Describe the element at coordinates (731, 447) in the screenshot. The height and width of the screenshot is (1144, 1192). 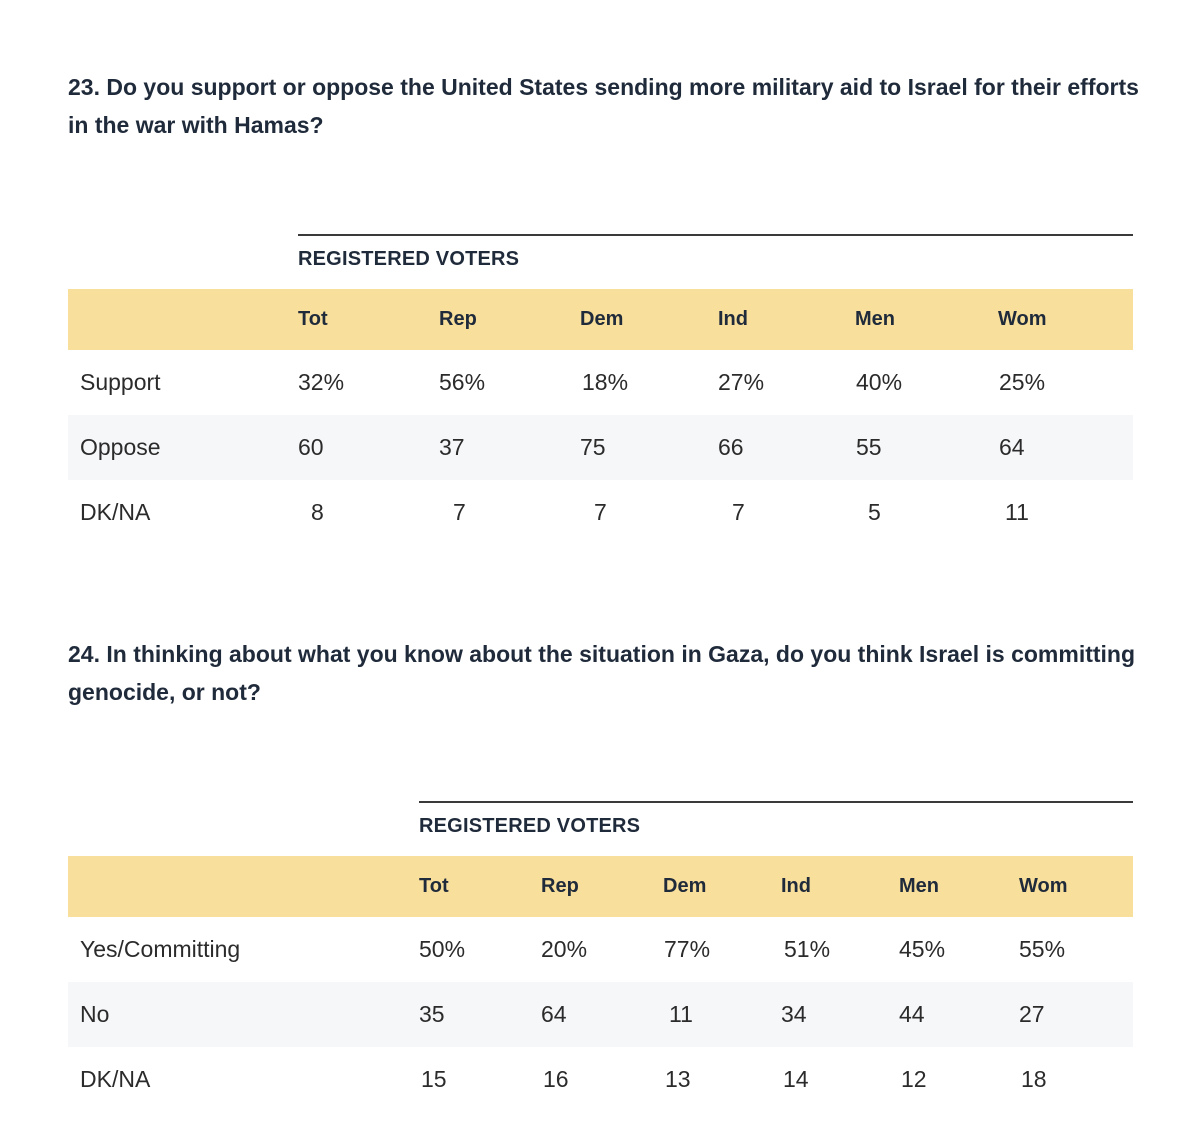
I see `cell-ind: 66` at that location.